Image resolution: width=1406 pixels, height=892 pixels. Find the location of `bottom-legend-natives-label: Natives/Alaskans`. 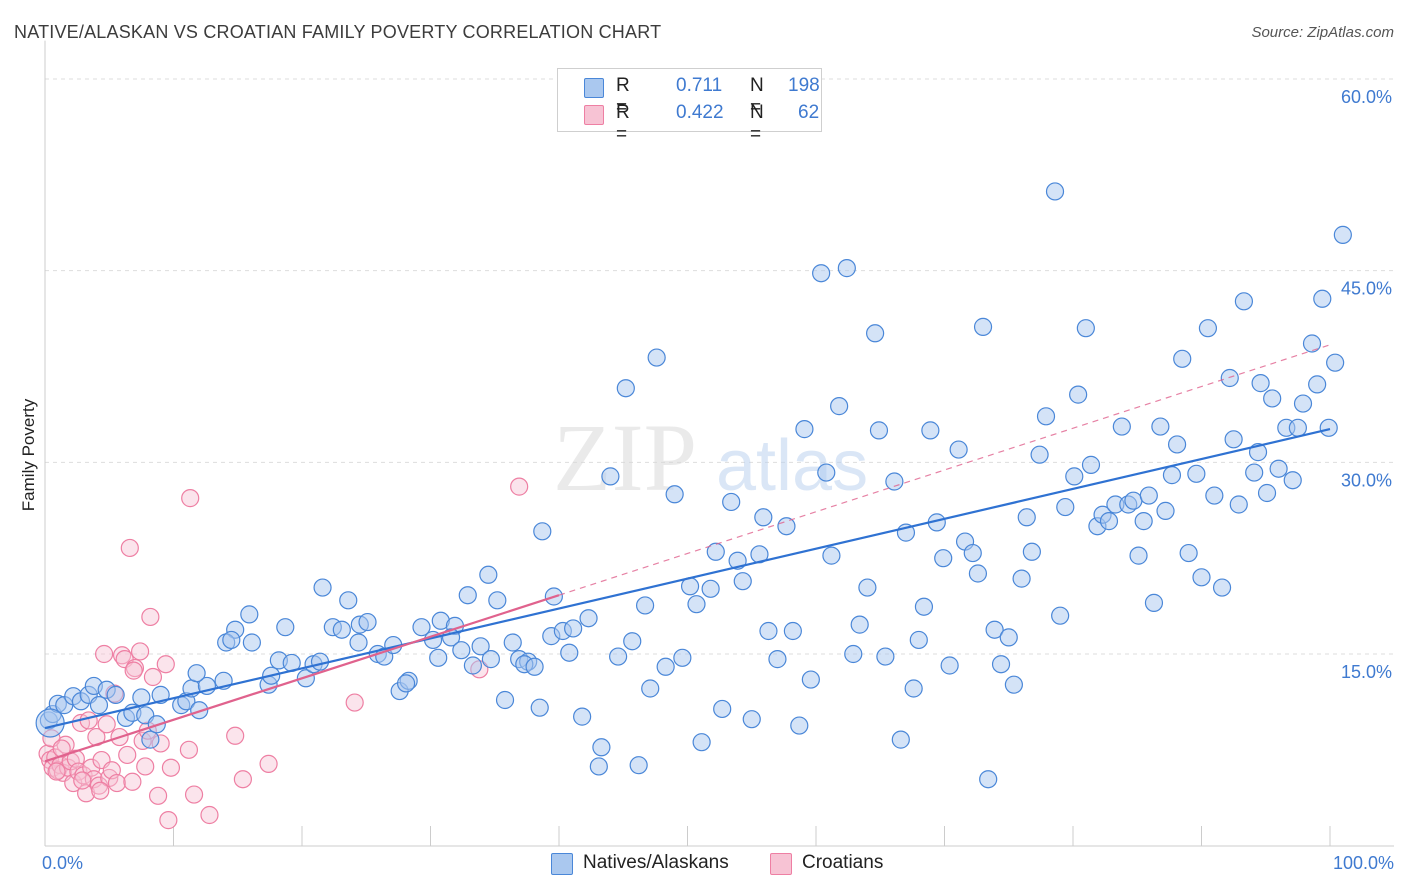

bottom-legend-natives-label: Natives/Alaskans is located at coordinates (656, 862).